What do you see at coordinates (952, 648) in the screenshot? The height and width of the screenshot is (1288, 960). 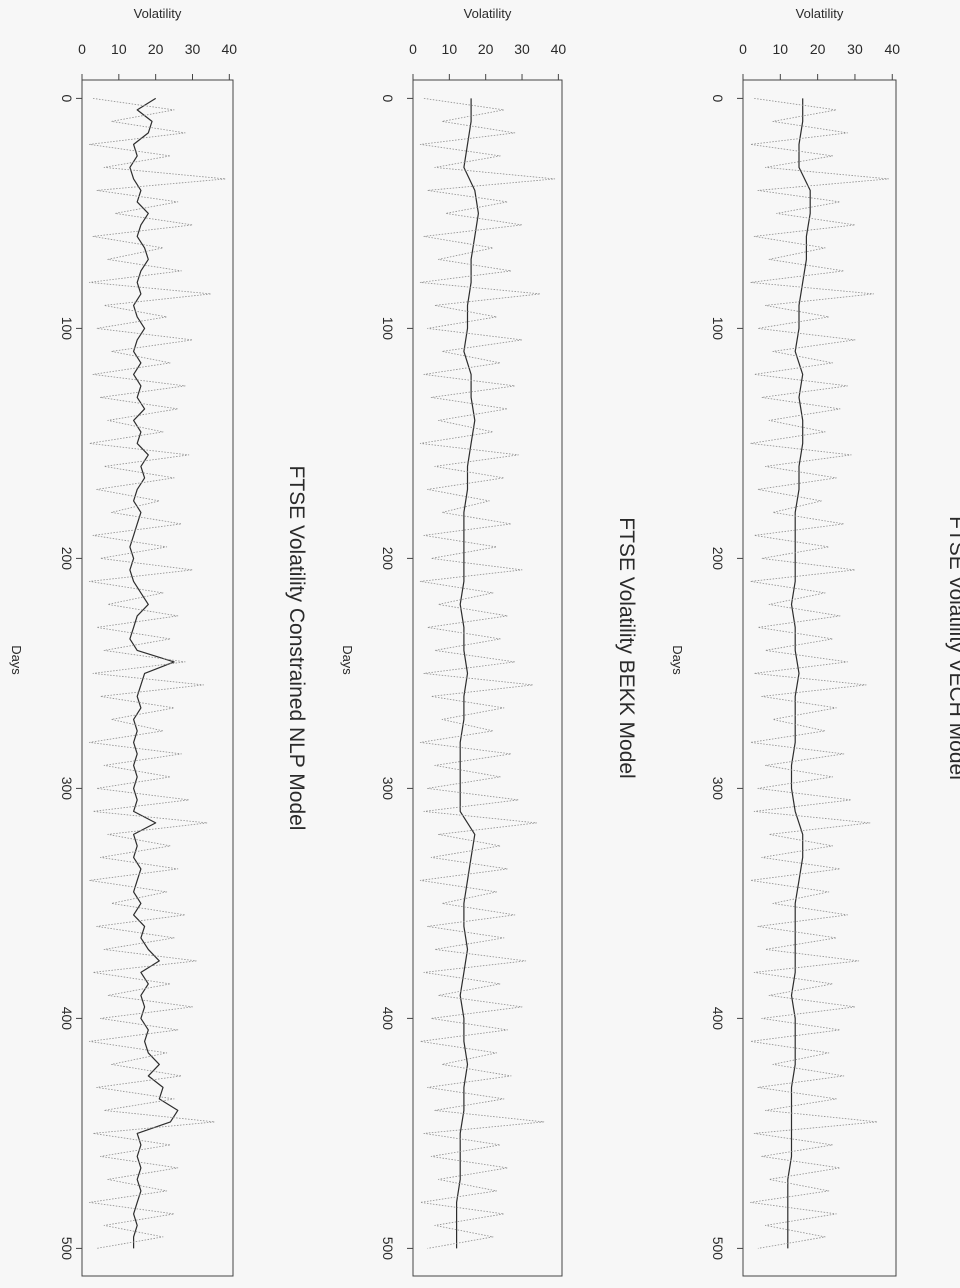 I see `chart-title: FTSE Volatility VECH Model` at bounding box center [952, 648].